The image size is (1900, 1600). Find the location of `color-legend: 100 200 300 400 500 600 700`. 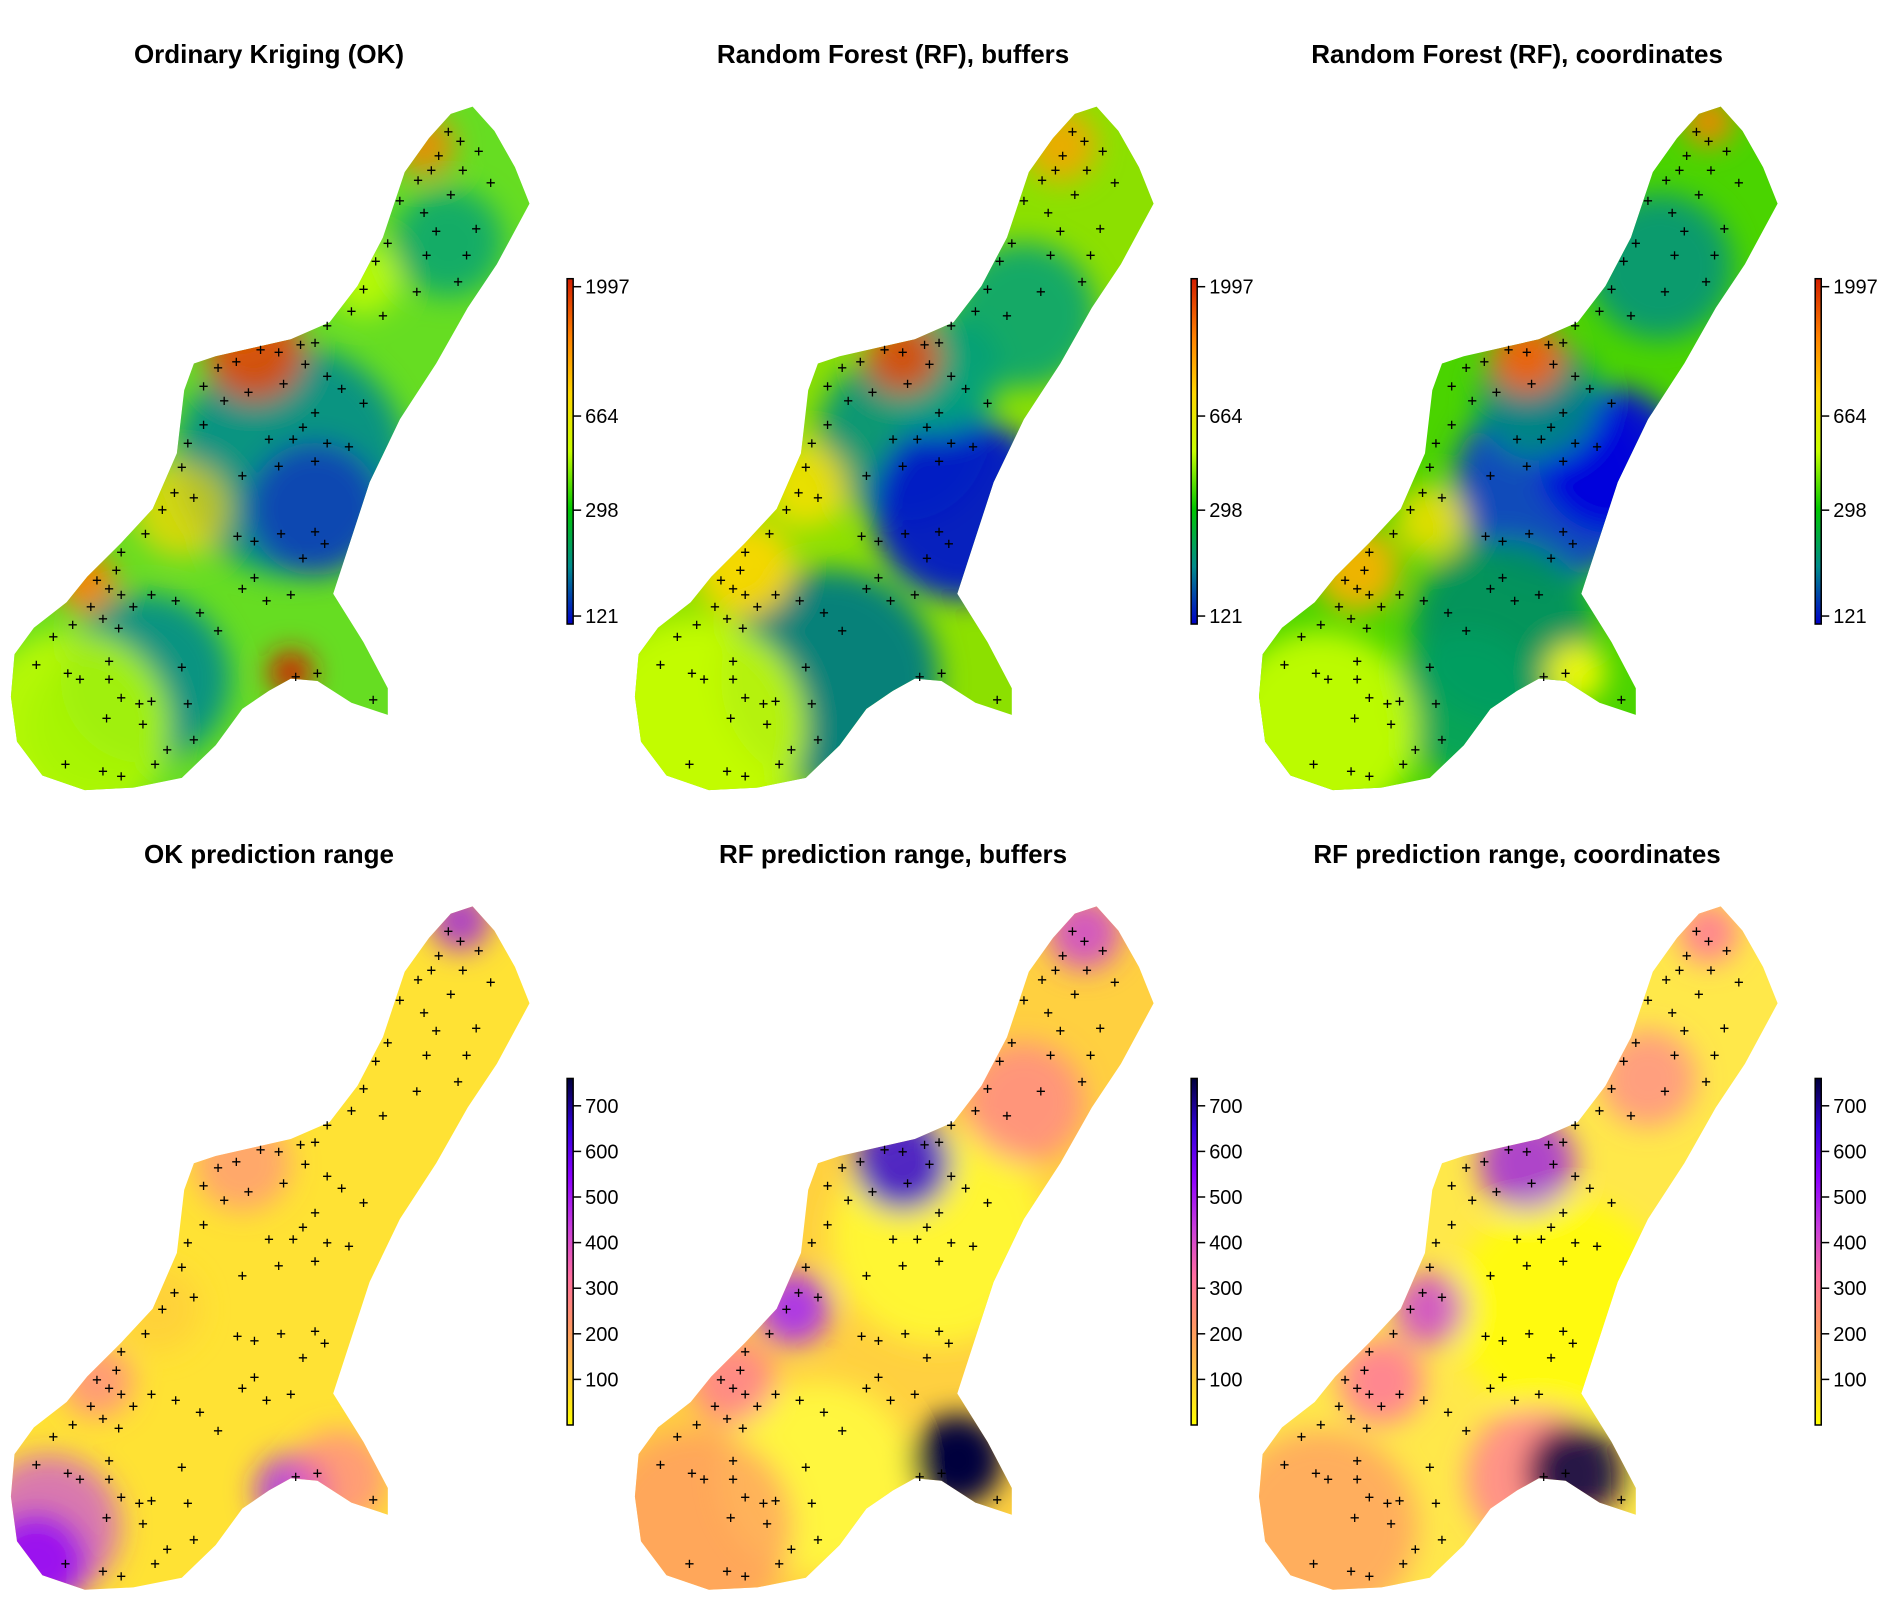

color-legend: 100 200 300 400 500 600 700 is located at coordinates (1216, 1251).